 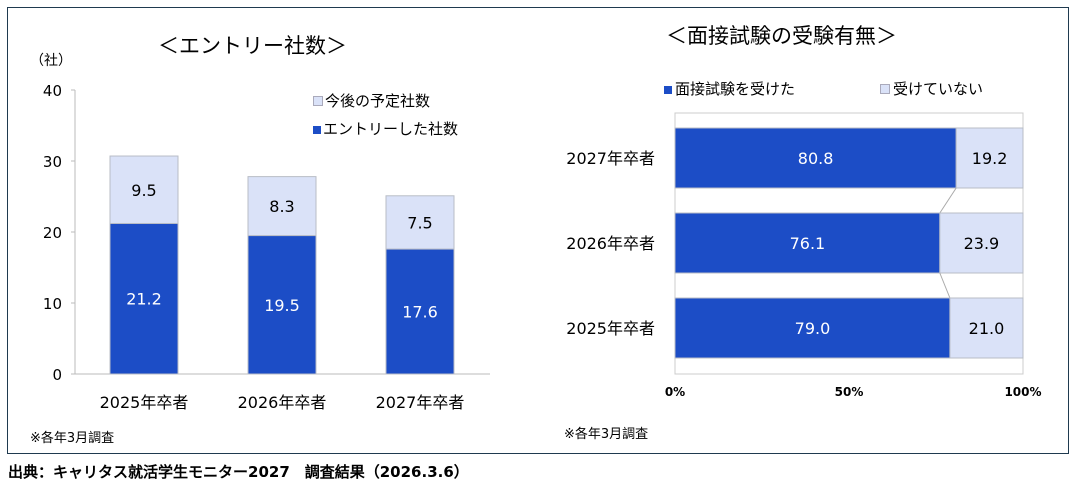 I want to click on data-label: 9.5, so click(x=143, y=190).